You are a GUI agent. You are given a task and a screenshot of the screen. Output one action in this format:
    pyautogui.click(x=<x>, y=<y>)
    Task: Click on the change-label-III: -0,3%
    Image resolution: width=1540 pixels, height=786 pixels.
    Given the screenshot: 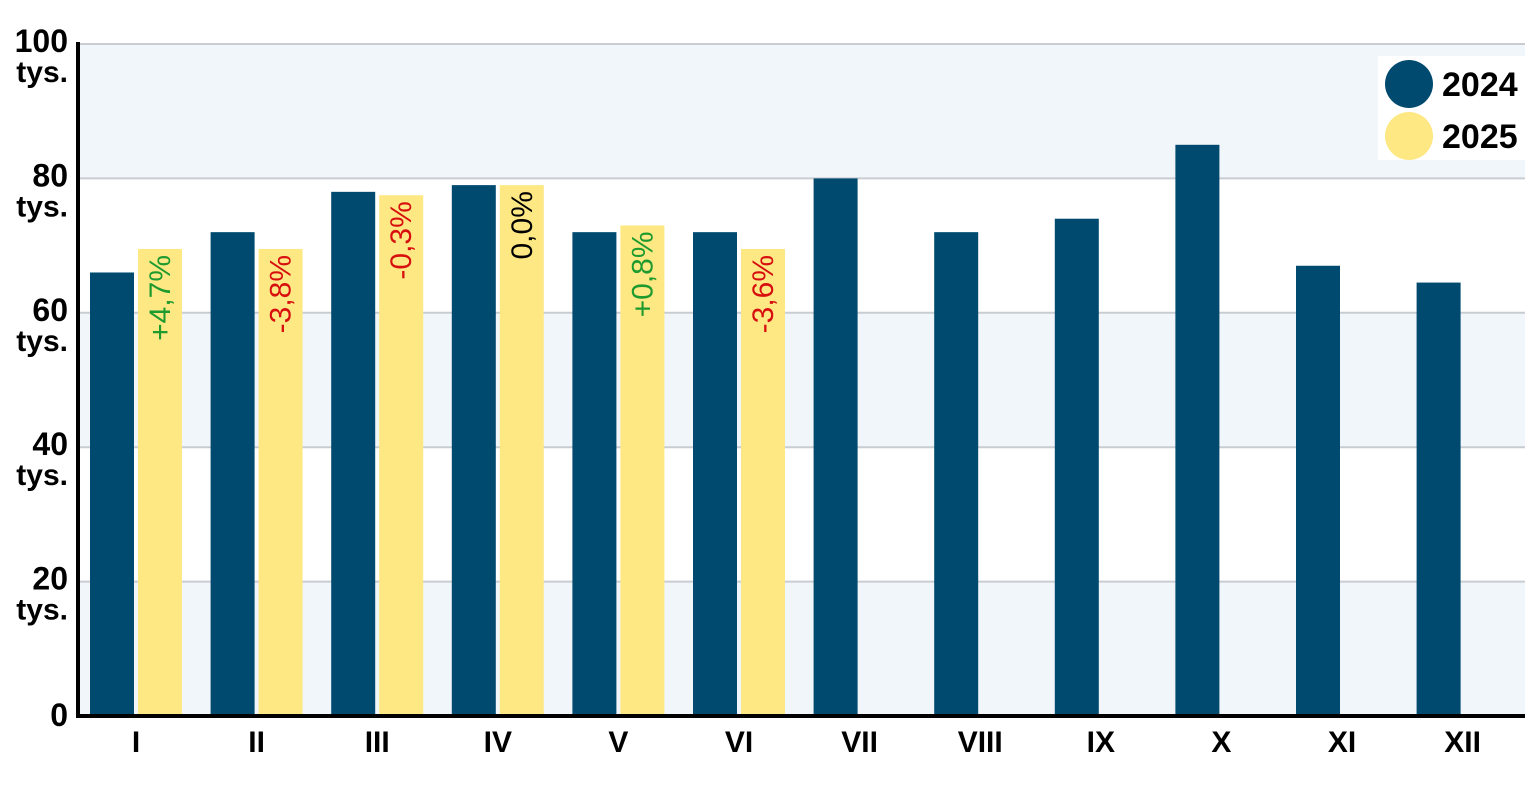 What is the action you would take?
    pyautogui.click(x=401, y=240)
    